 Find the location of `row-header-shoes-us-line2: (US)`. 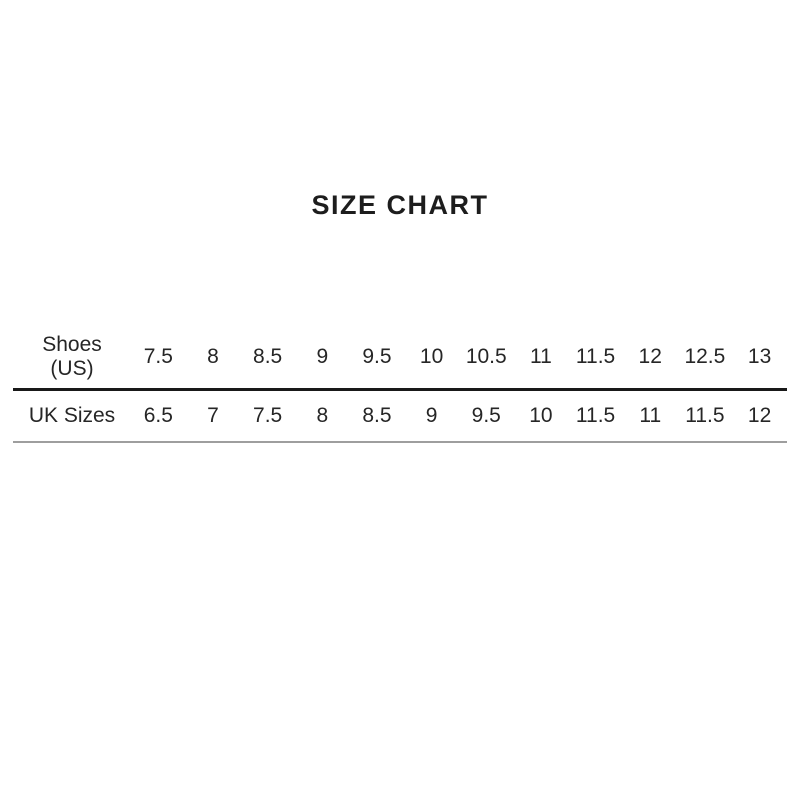

row-header-shoes-us-line2: (US) is located at coordinates (72, 368).